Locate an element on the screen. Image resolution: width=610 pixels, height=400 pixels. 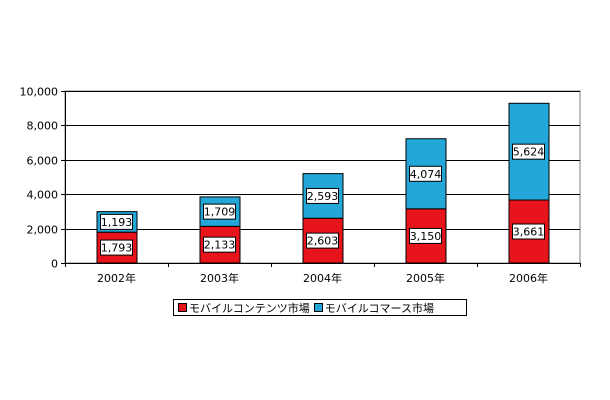
data-label-mobile-contents: 3,150 is located at coordinates (426, 236).